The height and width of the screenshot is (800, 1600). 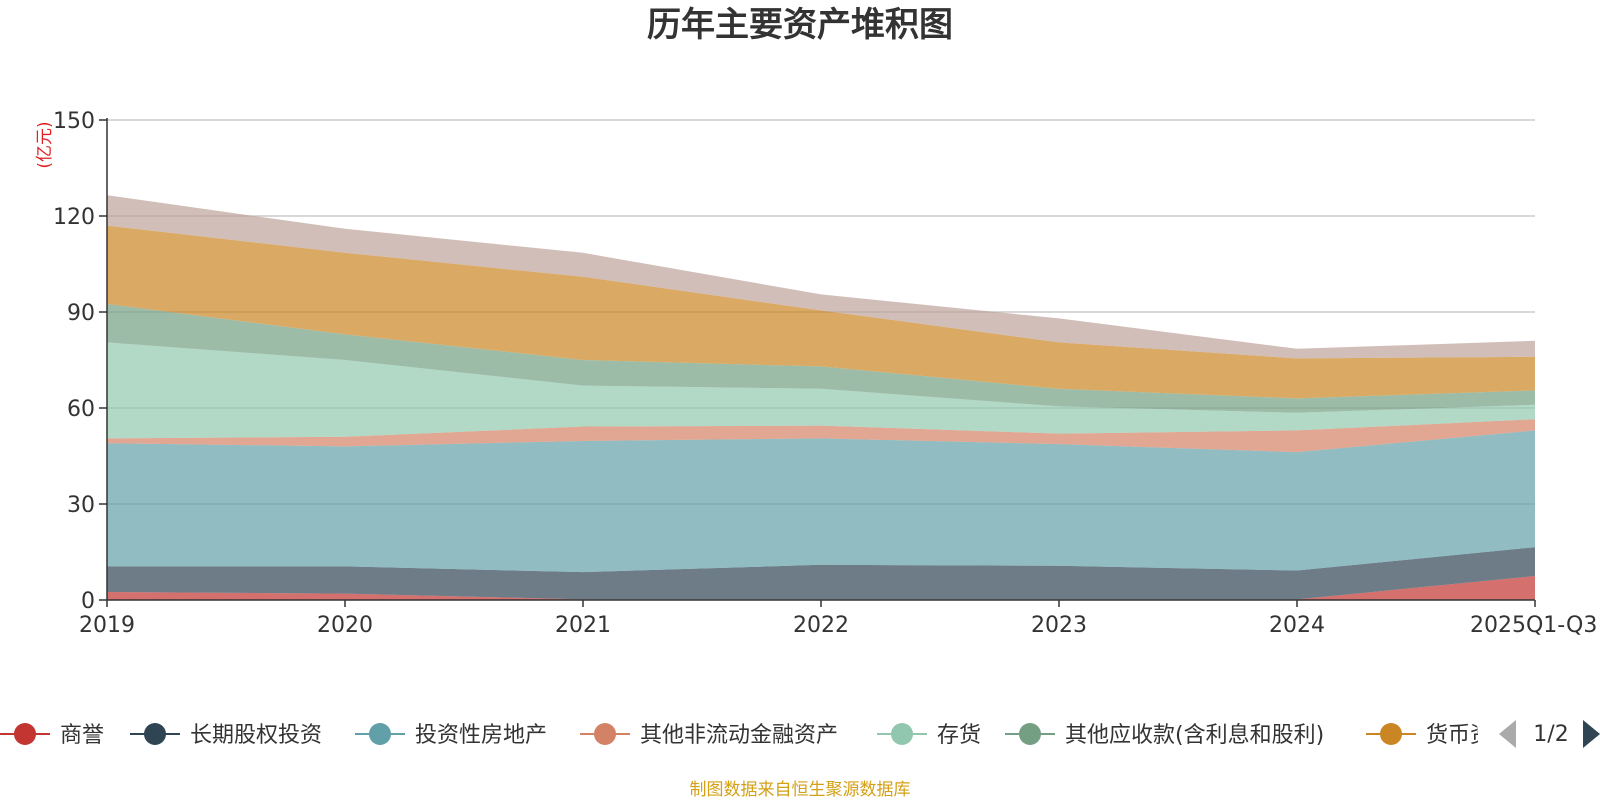 I want to click on legend-item: 存货, so click(x=929, y=735).